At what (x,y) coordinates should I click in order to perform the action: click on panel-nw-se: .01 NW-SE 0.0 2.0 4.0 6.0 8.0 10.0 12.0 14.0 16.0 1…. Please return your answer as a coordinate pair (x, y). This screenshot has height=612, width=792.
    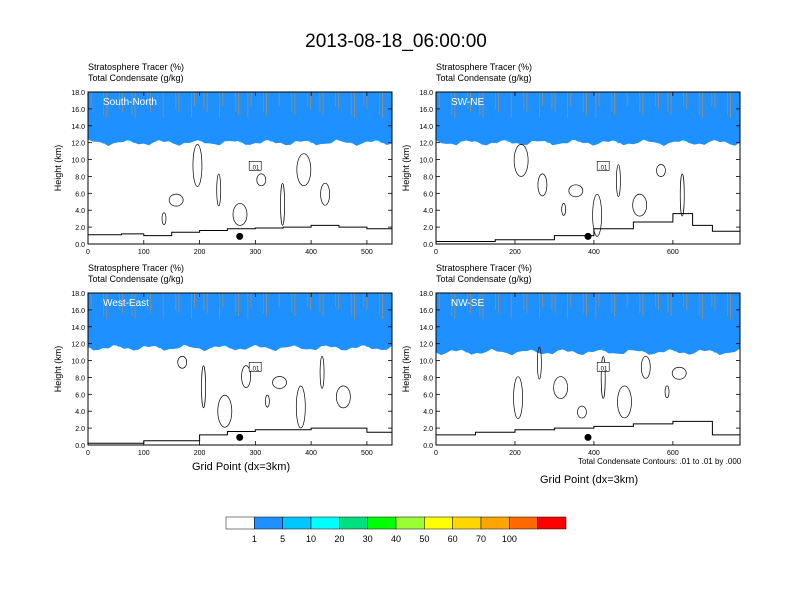
    Looking at the image, I should click on (571, 374).